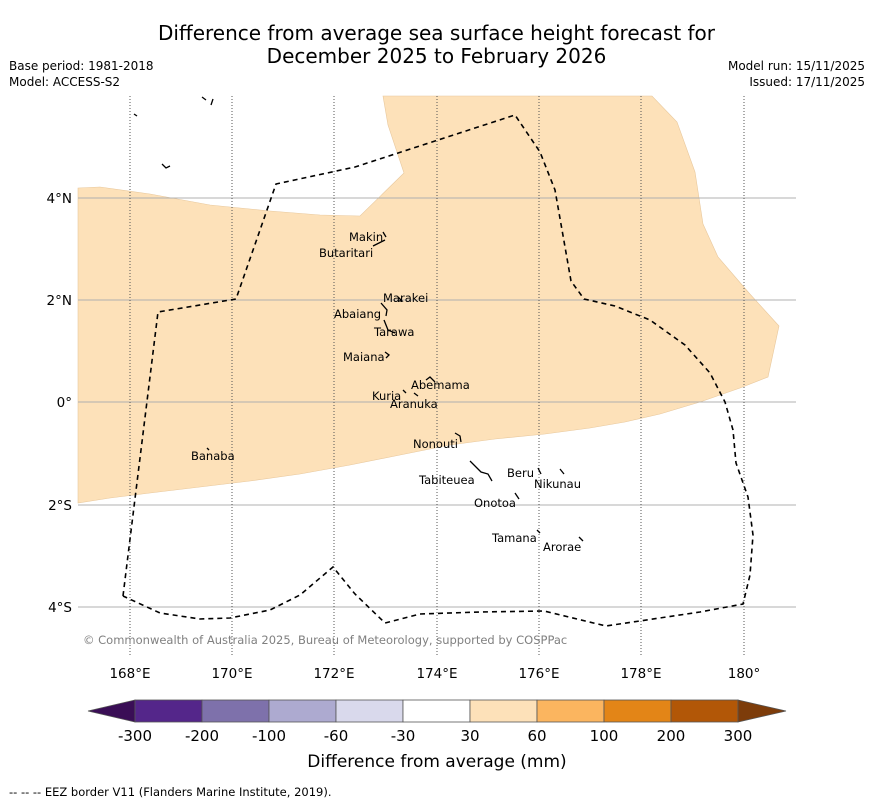  What do you see at coordinates (60, 506) in the screenshot?
I see `lat-label-2s: 2°S` at bounding box center [60, 506].